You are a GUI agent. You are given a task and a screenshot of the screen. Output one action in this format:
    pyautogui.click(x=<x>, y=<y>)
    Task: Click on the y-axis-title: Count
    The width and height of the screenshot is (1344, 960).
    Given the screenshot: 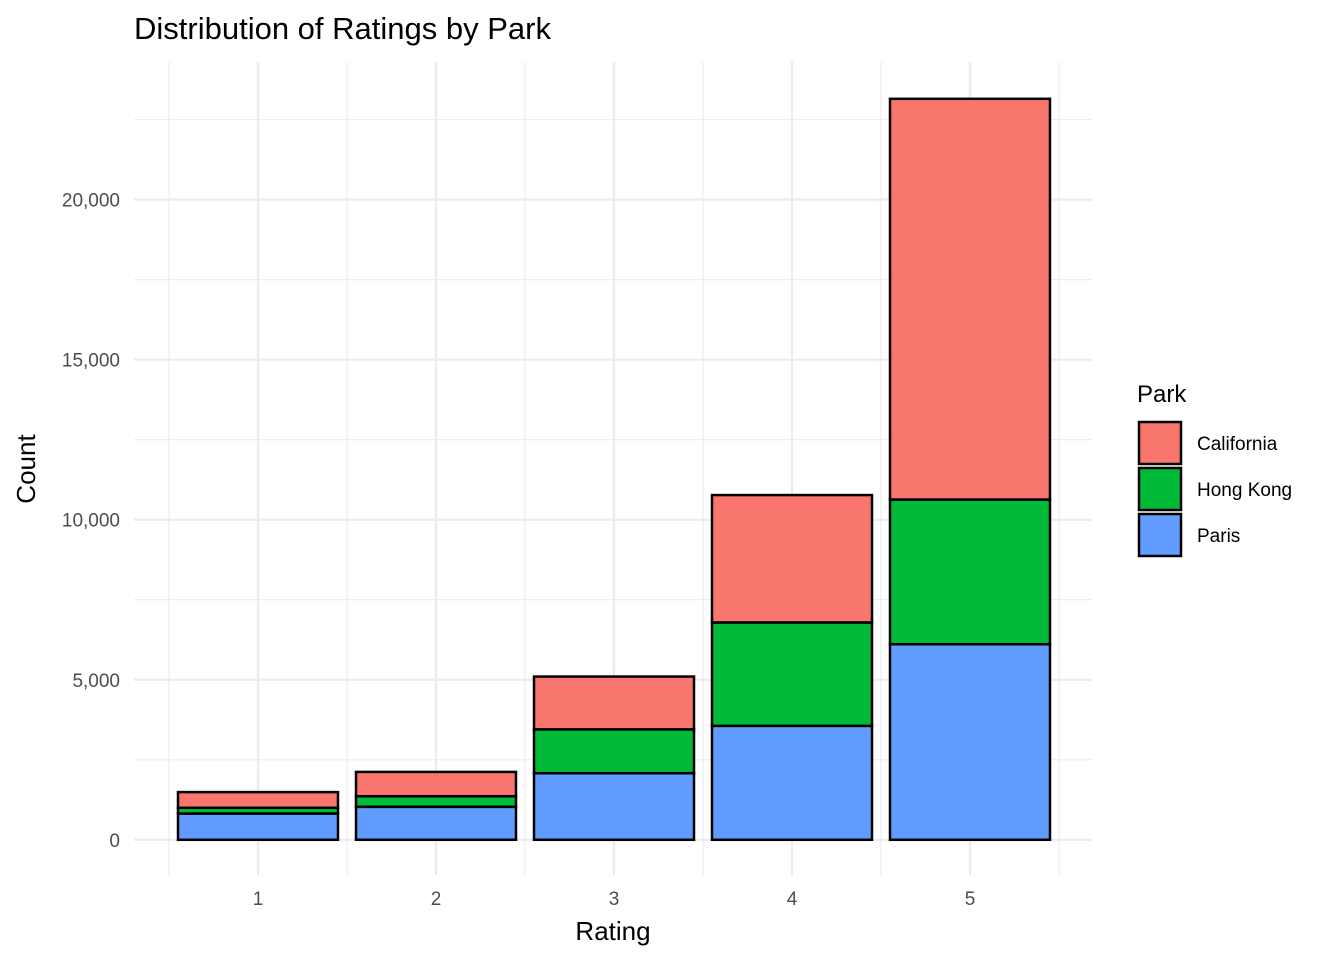 What is the action you would take?
    pyautogui.click(x=26, y=469)
    